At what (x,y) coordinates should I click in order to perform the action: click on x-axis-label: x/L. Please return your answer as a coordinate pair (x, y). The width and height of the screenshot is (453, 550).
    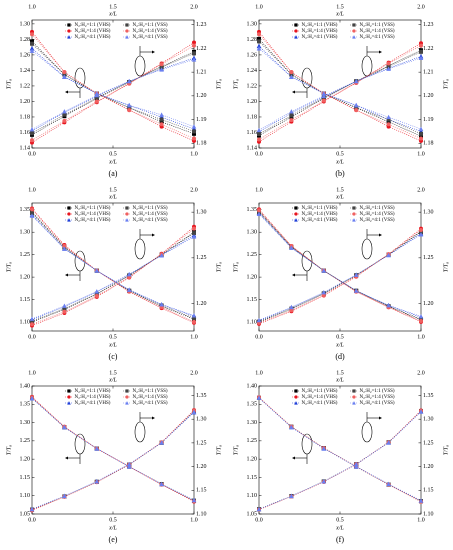
    Looking at the image, I should click on (339, 345).